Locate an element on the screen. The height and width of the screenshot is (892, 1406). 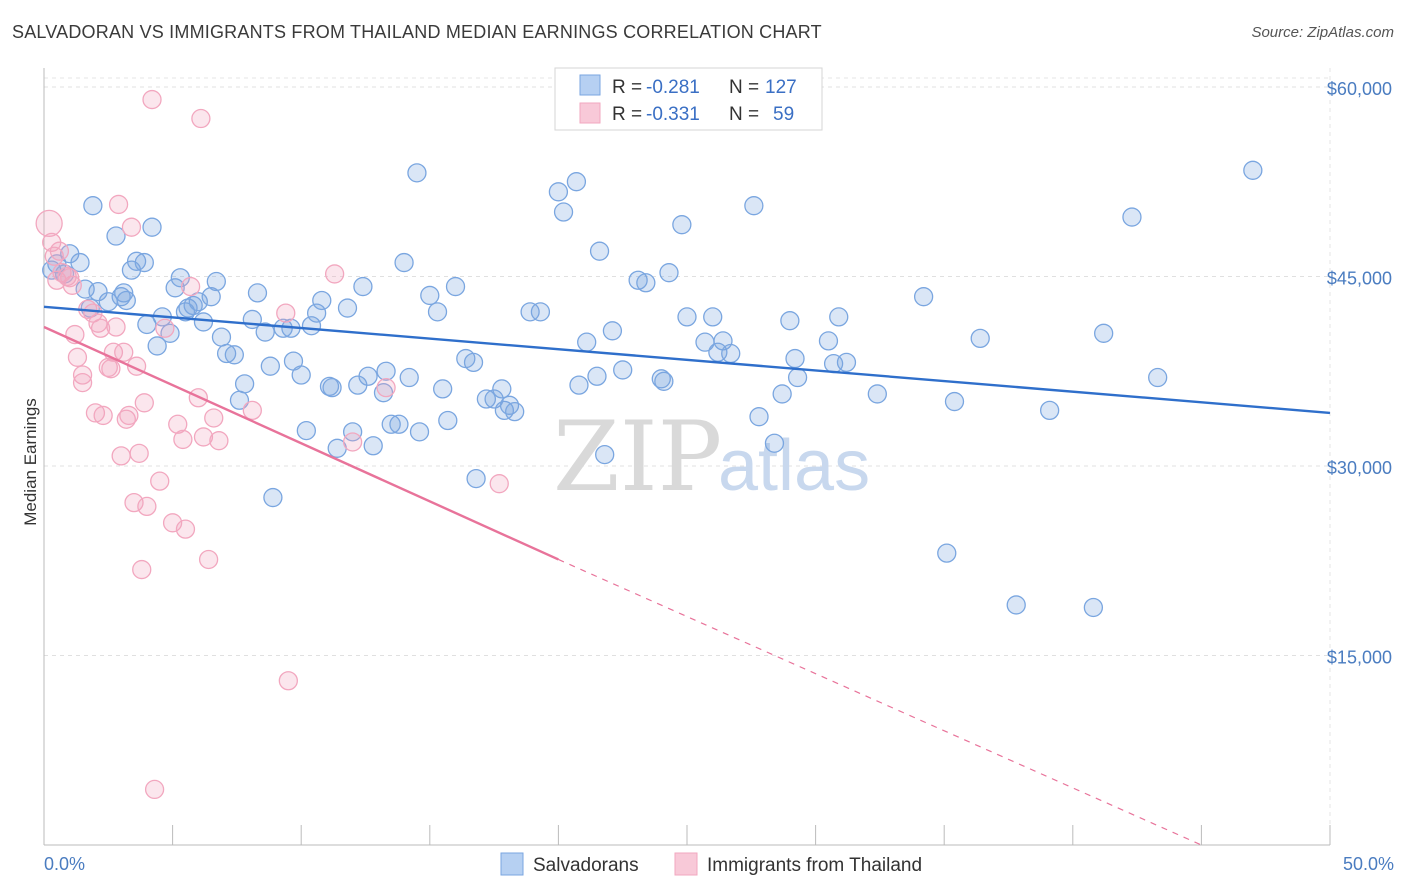
legend-swatch-bottom-salvadorans is located at coordinates (512, 864).